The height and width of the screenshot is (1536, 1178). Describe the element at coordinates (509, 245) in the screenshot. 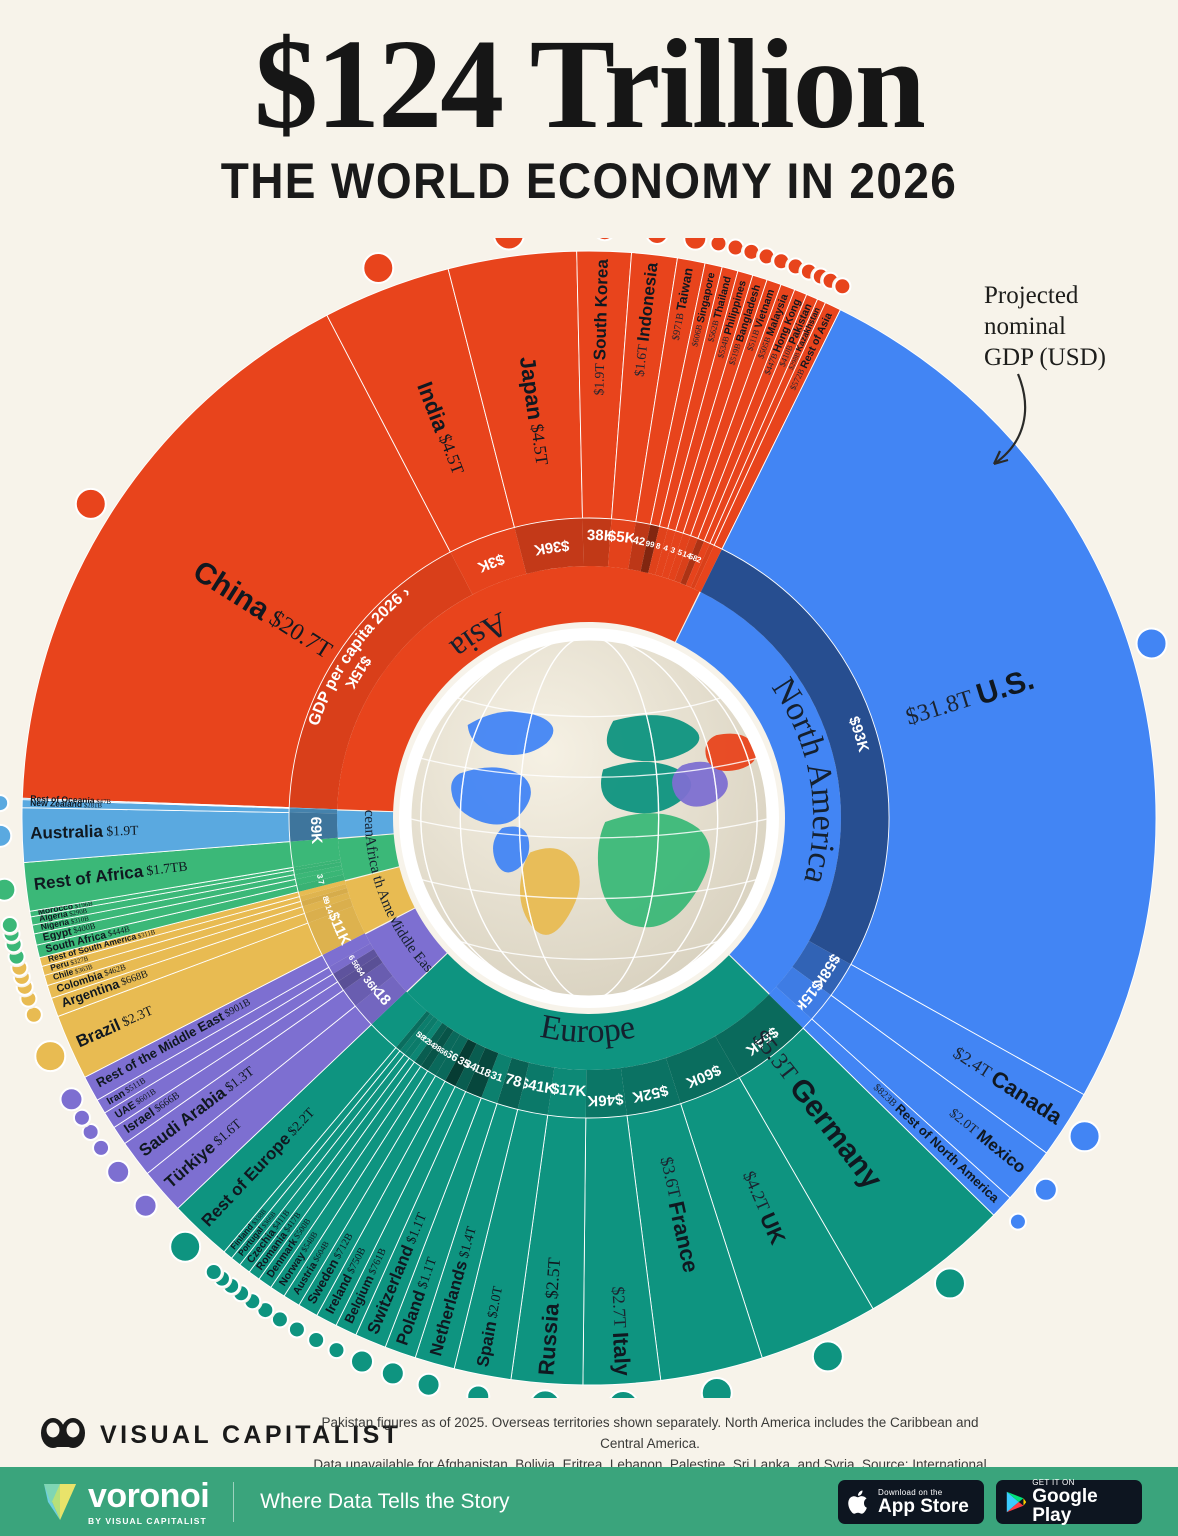

I see `flag-icon-japan` at that location.